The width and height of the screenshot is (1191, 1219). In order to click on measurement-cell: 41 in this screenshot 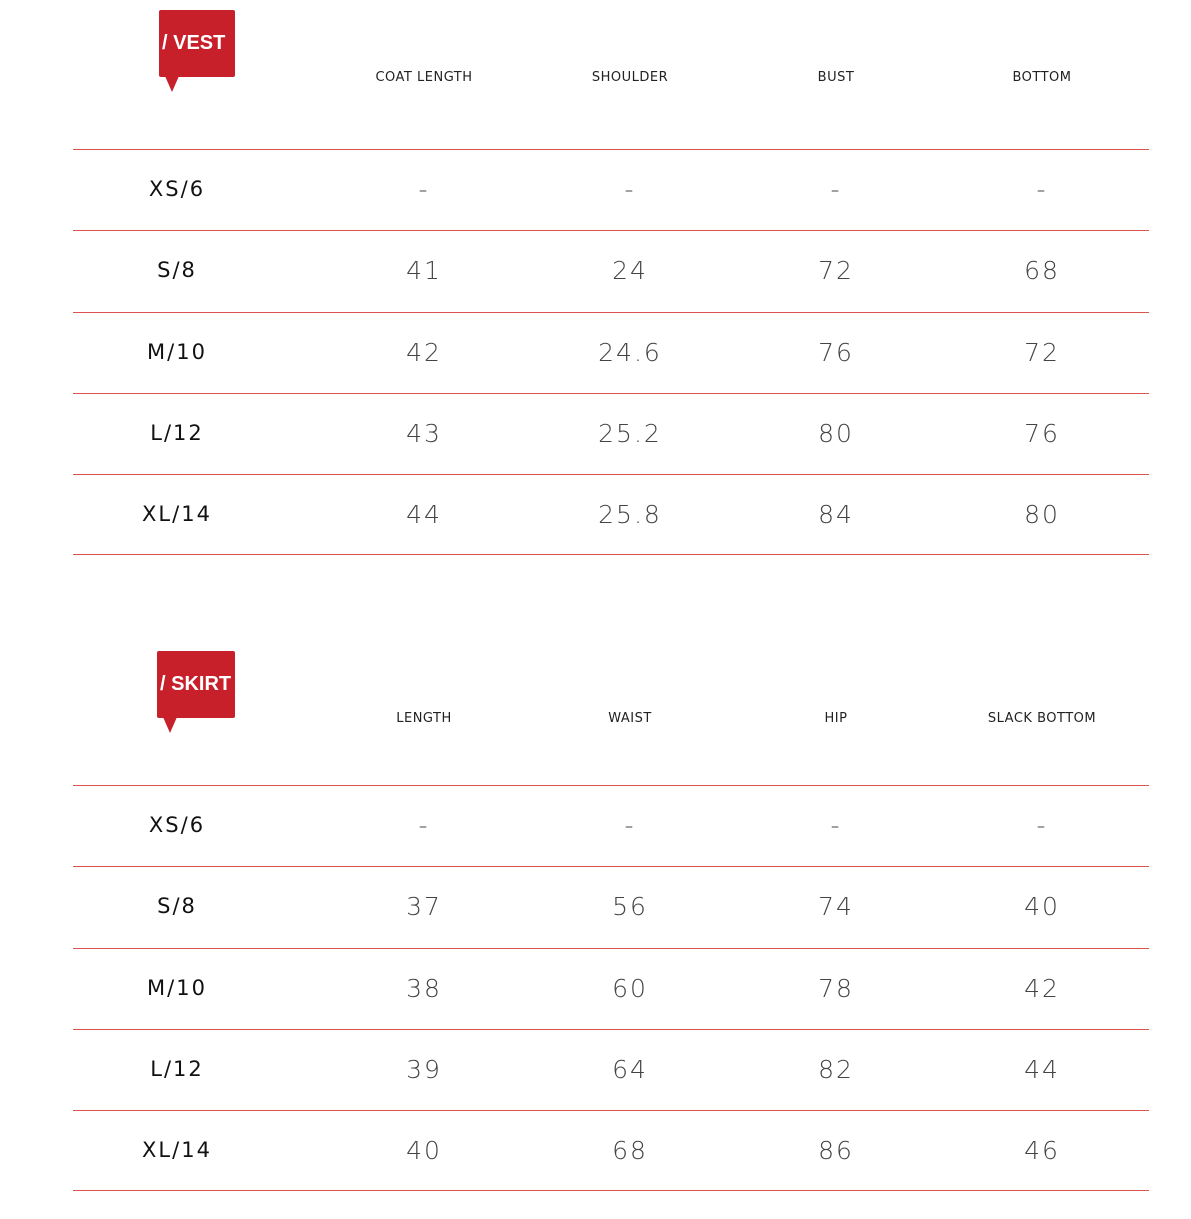, I will do `click(424, 270)`.